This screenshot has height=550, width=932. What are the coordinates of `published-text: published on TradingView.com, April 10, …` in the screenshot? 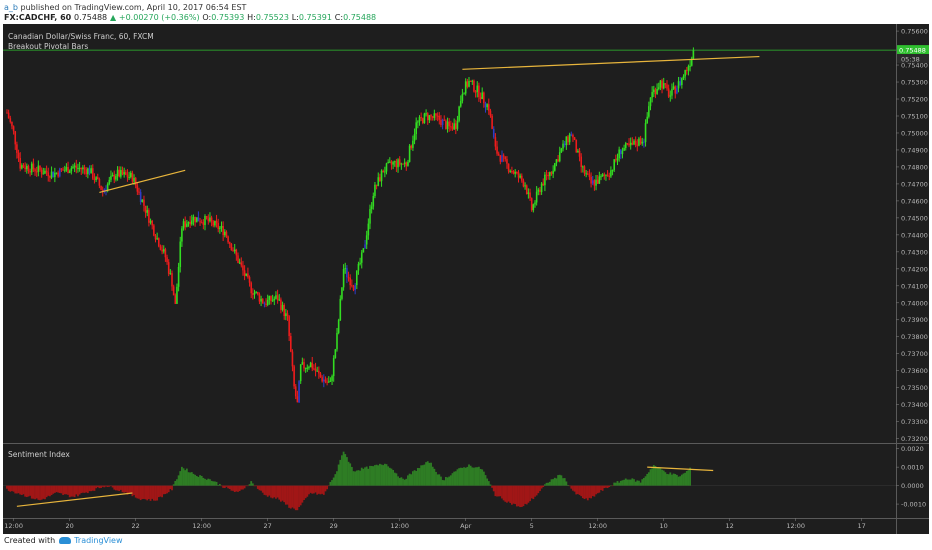 It's located at (133, 7).